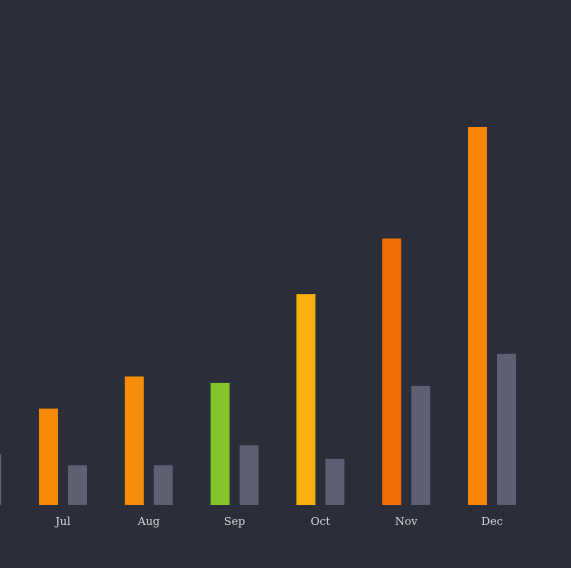 The image size is (571, 568). What do you see at coordinates (391, 372) in the screenshot?
I see `bar-nov-primary` at bounding box center [391, 372].